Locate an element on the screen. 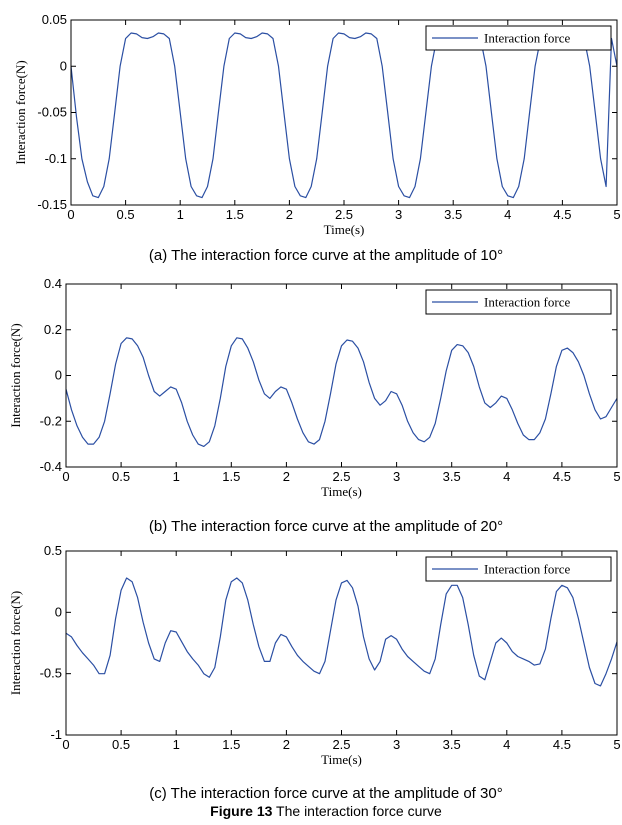 This screenshot has height=825, width=622. panel-b-xtick-label: 4 is located at coordinates (506, 476).